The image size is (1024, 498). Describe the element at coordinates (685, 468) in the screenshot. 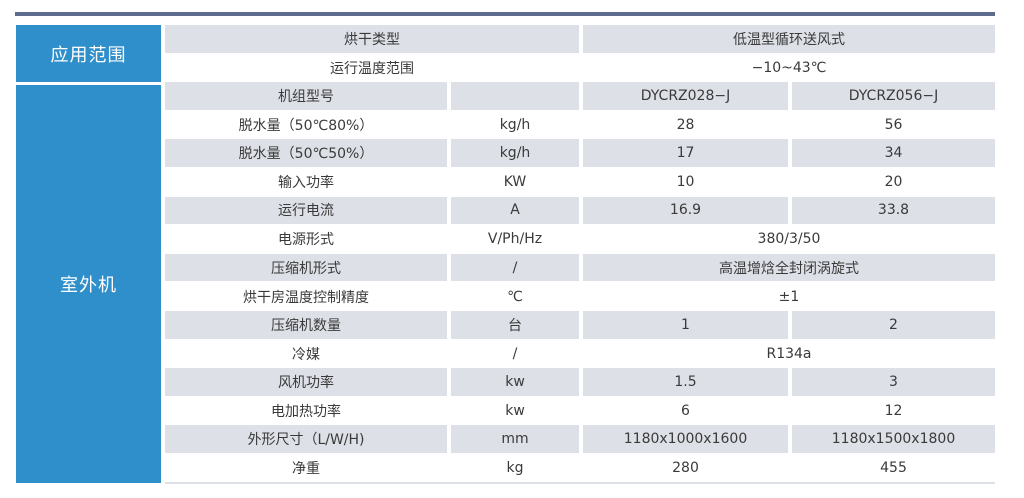

I see `spec-value: 280` at that location.